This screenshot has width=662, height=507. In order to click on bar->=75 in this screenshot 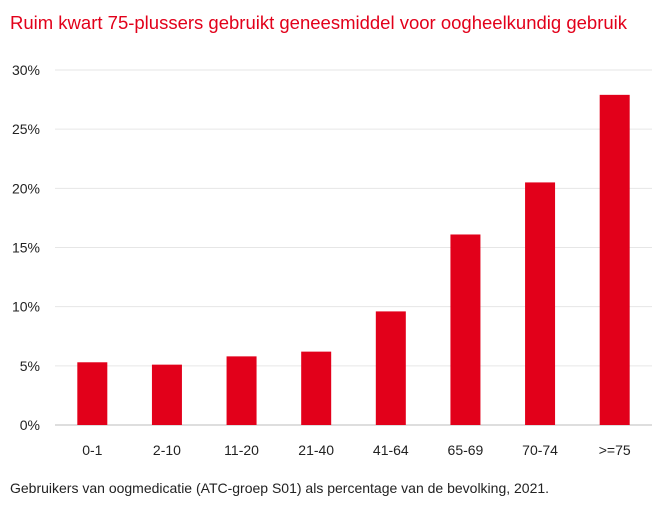, I will do `click(614, 259)`.